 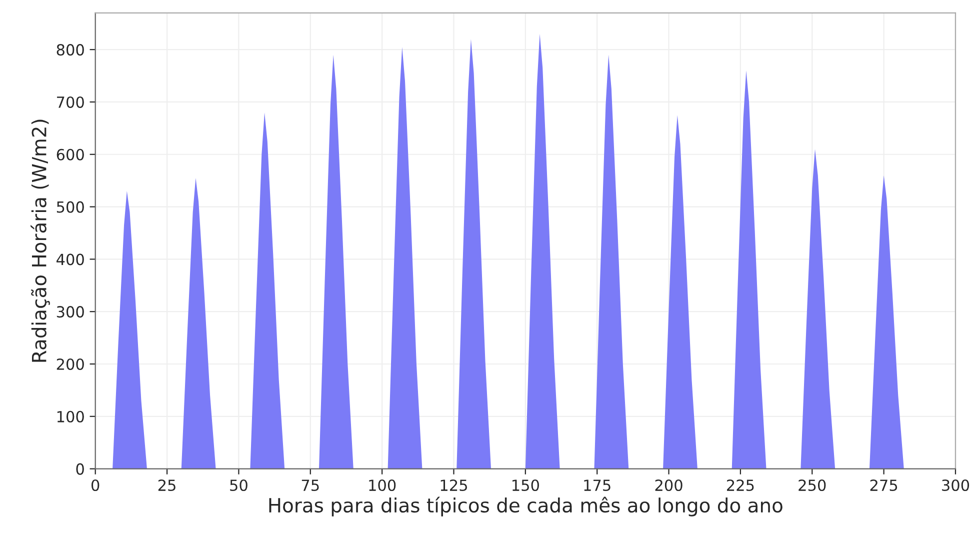 I want to click on y-tick-label: 200, so click(x=70, y=364).